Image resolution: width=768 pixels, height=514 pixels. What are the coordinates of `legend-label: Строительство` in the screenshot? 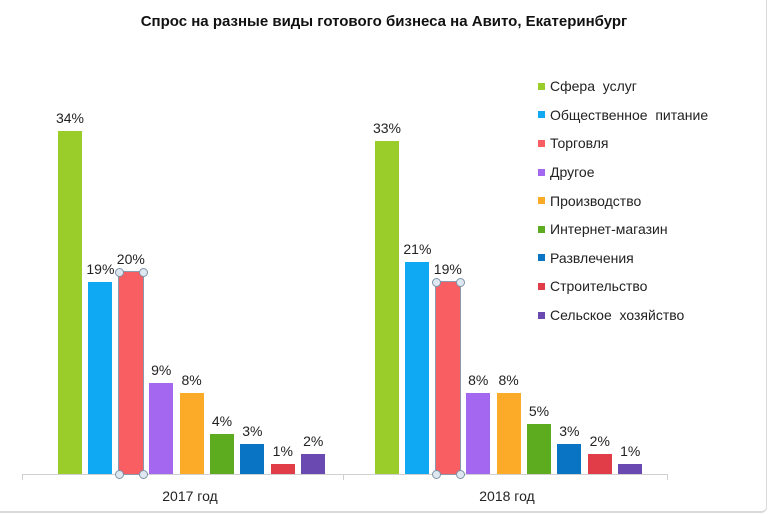 It's located at (599, 286).